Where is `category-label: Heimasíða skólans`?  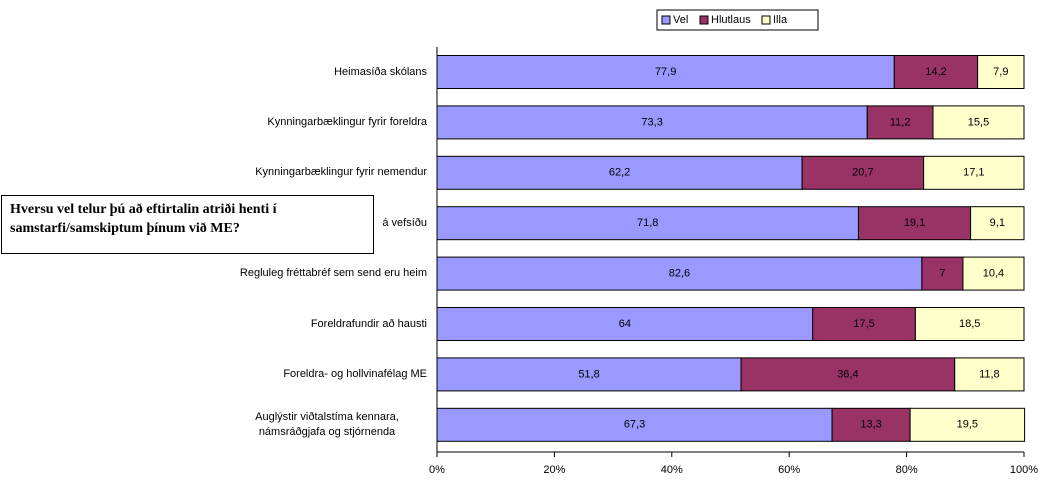
category-label: Heimasíða skólans is located at coordinates (327, 72).